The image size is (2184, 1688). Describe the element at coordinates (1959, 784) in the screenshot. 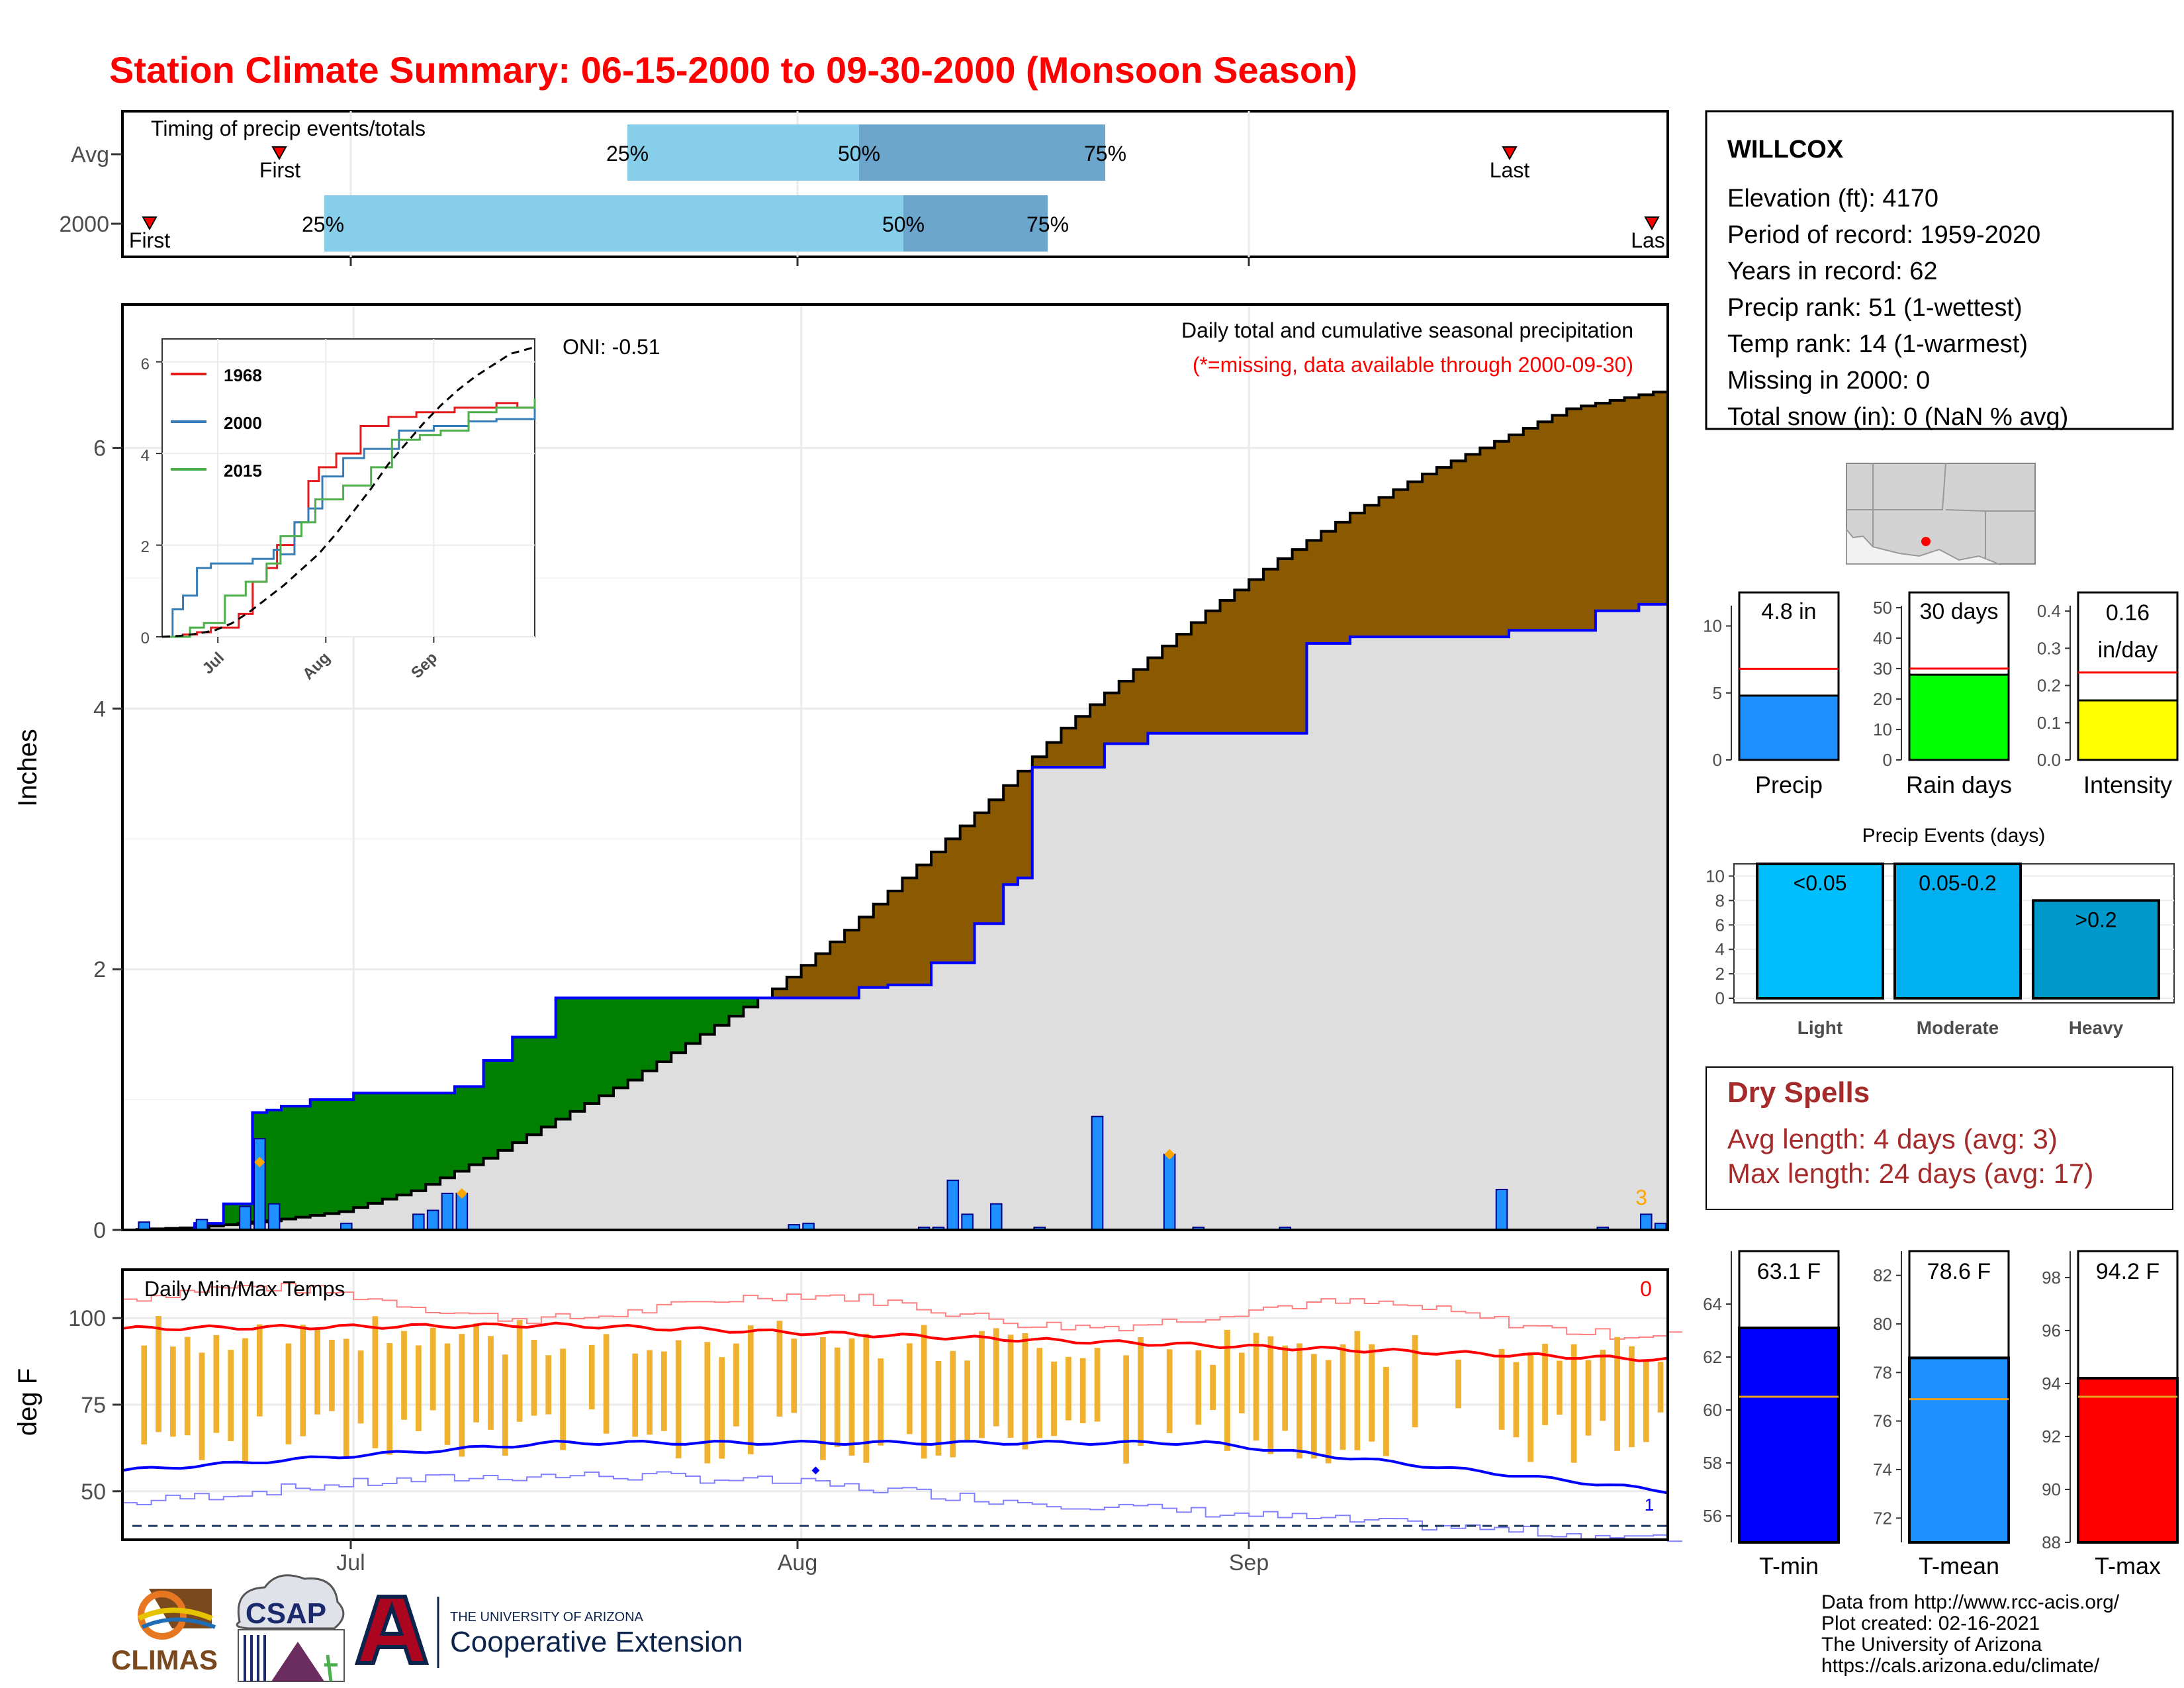

I see `raindays-summary-label: Rain days` at that location.